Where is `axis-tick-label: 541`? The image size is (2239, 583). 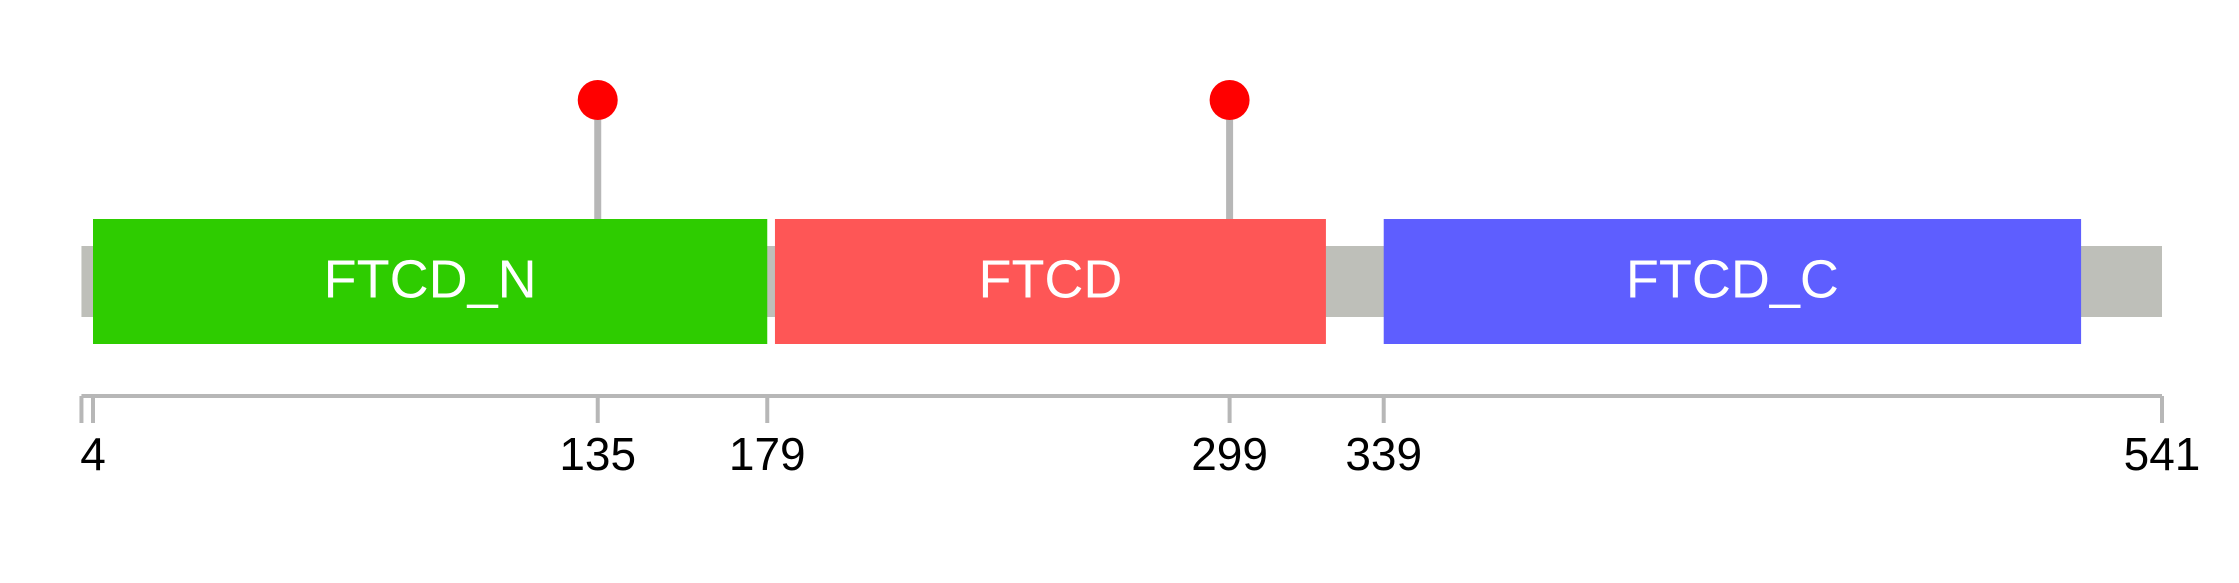
axis-tick-label: 541 is located at coordinates (2162, 454).